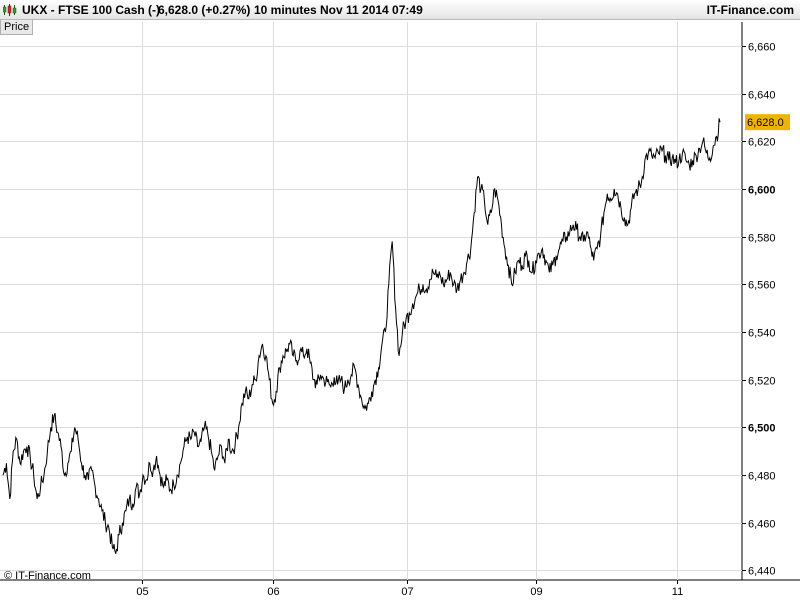 This screenshot has width=800, height=600. I want to click on y-tick-label: 6,440, so click(762, 572).